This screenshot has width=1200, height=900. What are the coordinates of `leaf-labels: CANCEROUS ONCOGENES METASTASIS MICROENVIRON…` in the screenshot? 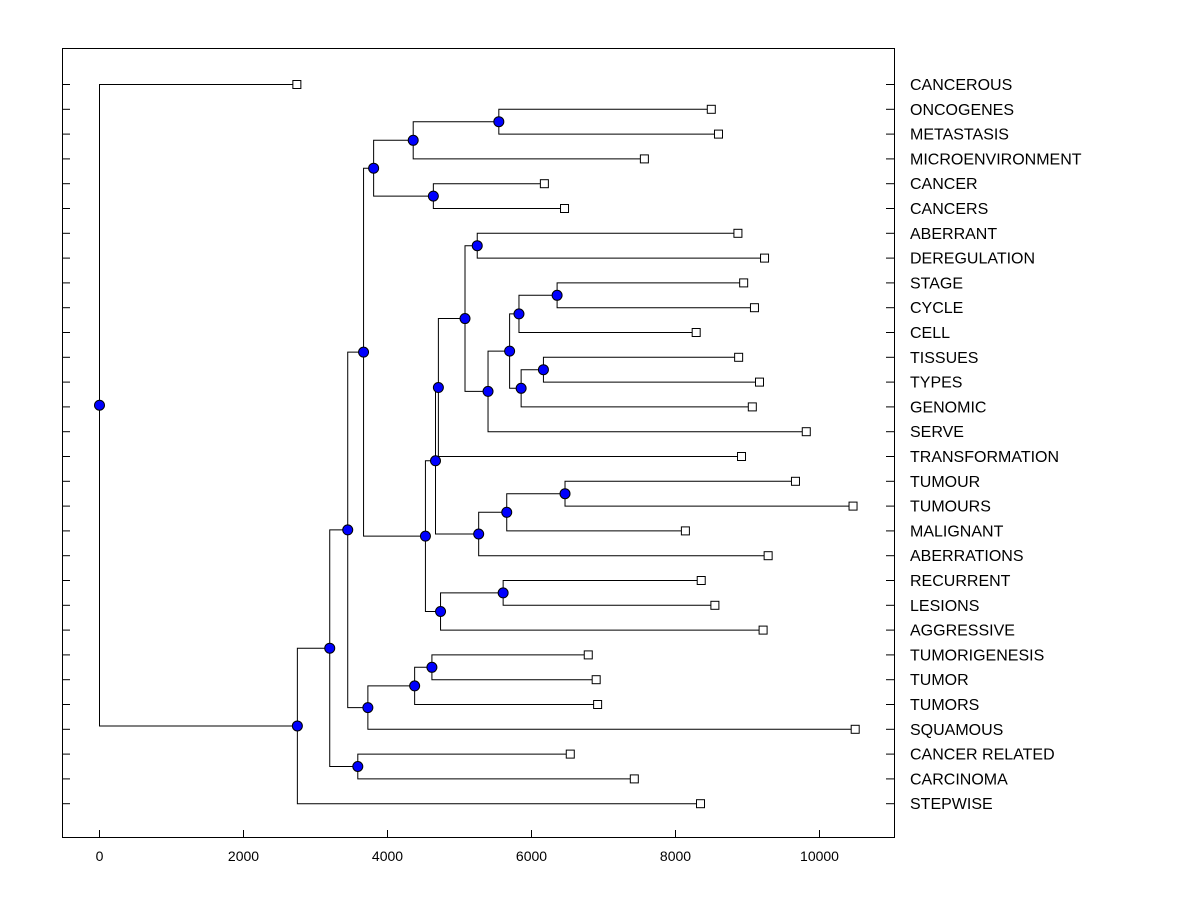 It's located at (996, 445).